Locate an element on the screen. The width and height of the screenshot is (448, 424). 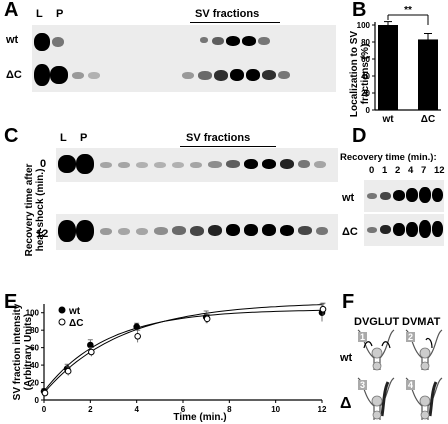
panel-label-a: A is located at coordinates (11, 10).